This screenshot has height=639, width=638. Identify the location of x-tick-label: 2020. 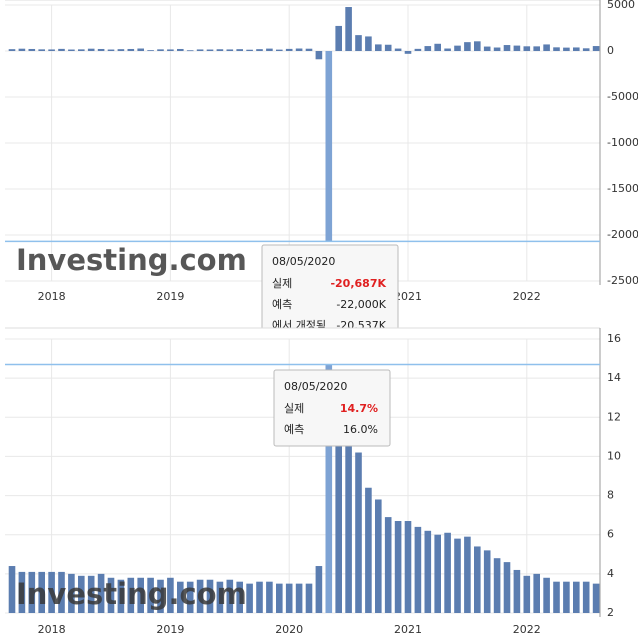
(289, 629).